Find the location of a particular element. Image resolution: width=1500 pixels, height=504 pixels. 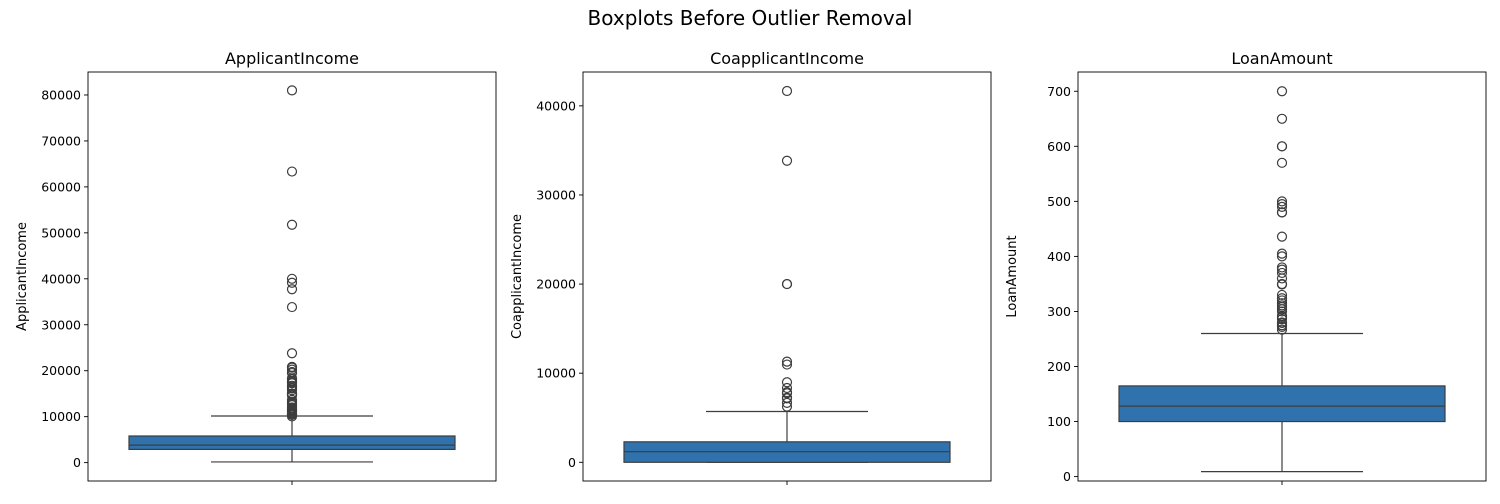

panel-1-y-tick-label: 0 is located at coordinates (77, 462).